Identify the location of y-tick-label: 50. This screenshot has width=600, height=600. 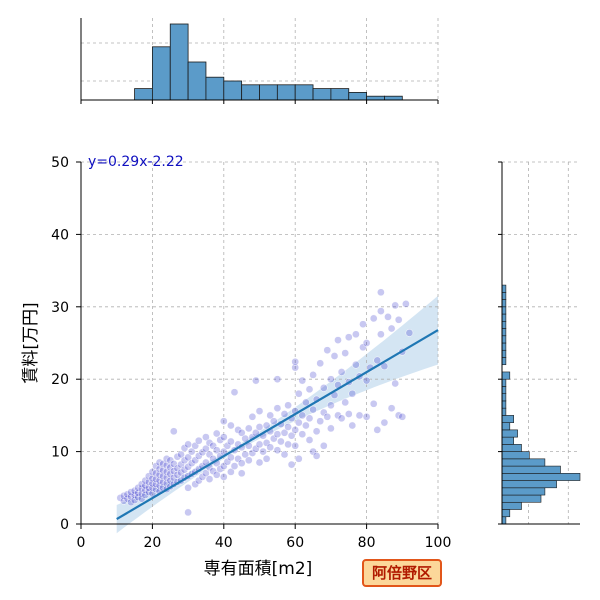
(60, 163).